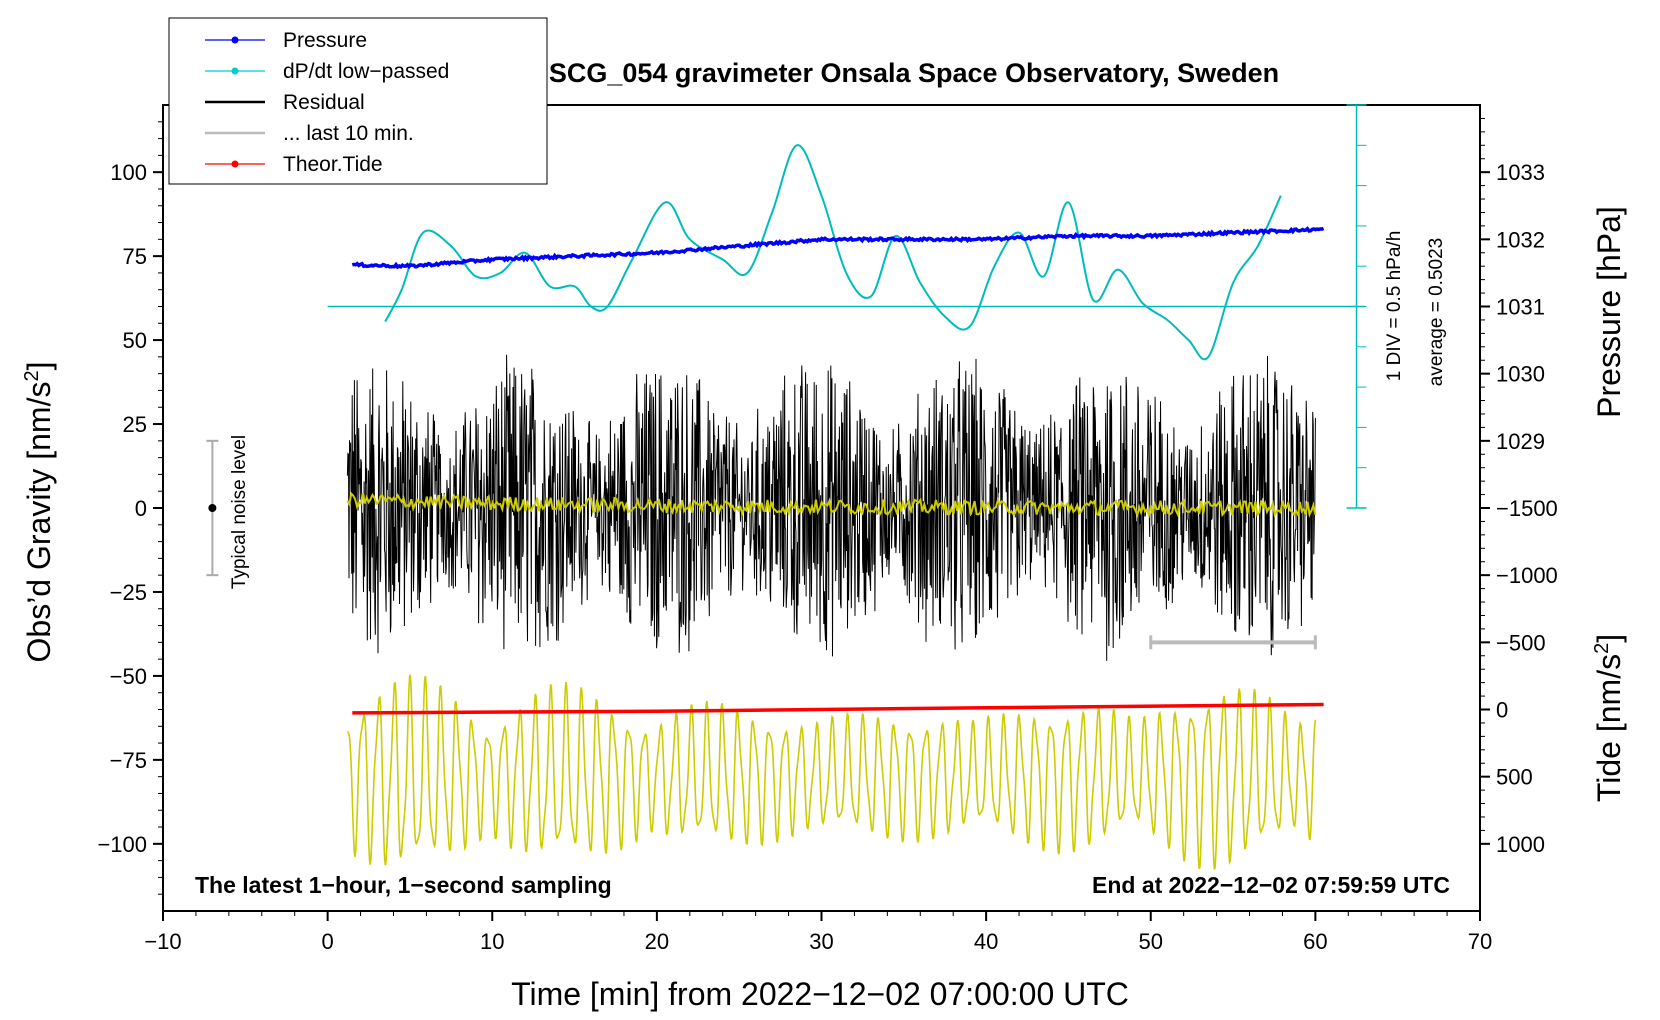 This screenshot has height=1020, width=1660. Describe the element at coordinates (986, 941) in the screenshot. I see `x-tick-label: 40` at that location.